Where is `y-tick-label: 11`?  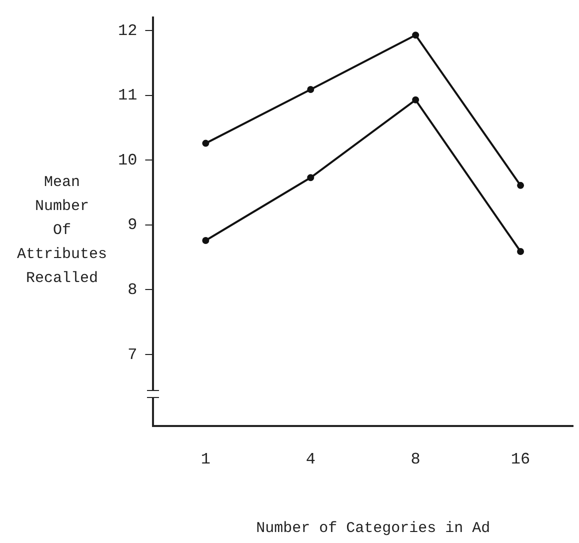
y-tick-label: 11 is located at coordinates (128, 95).